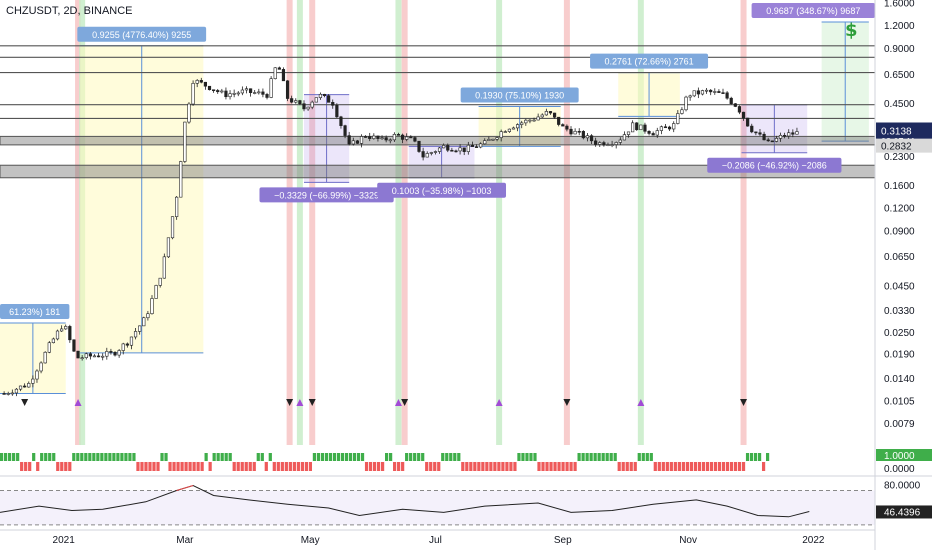  I want to click on time-axis: 2021 Mar May Jul Sep Nov 2022, so click(437, 537).